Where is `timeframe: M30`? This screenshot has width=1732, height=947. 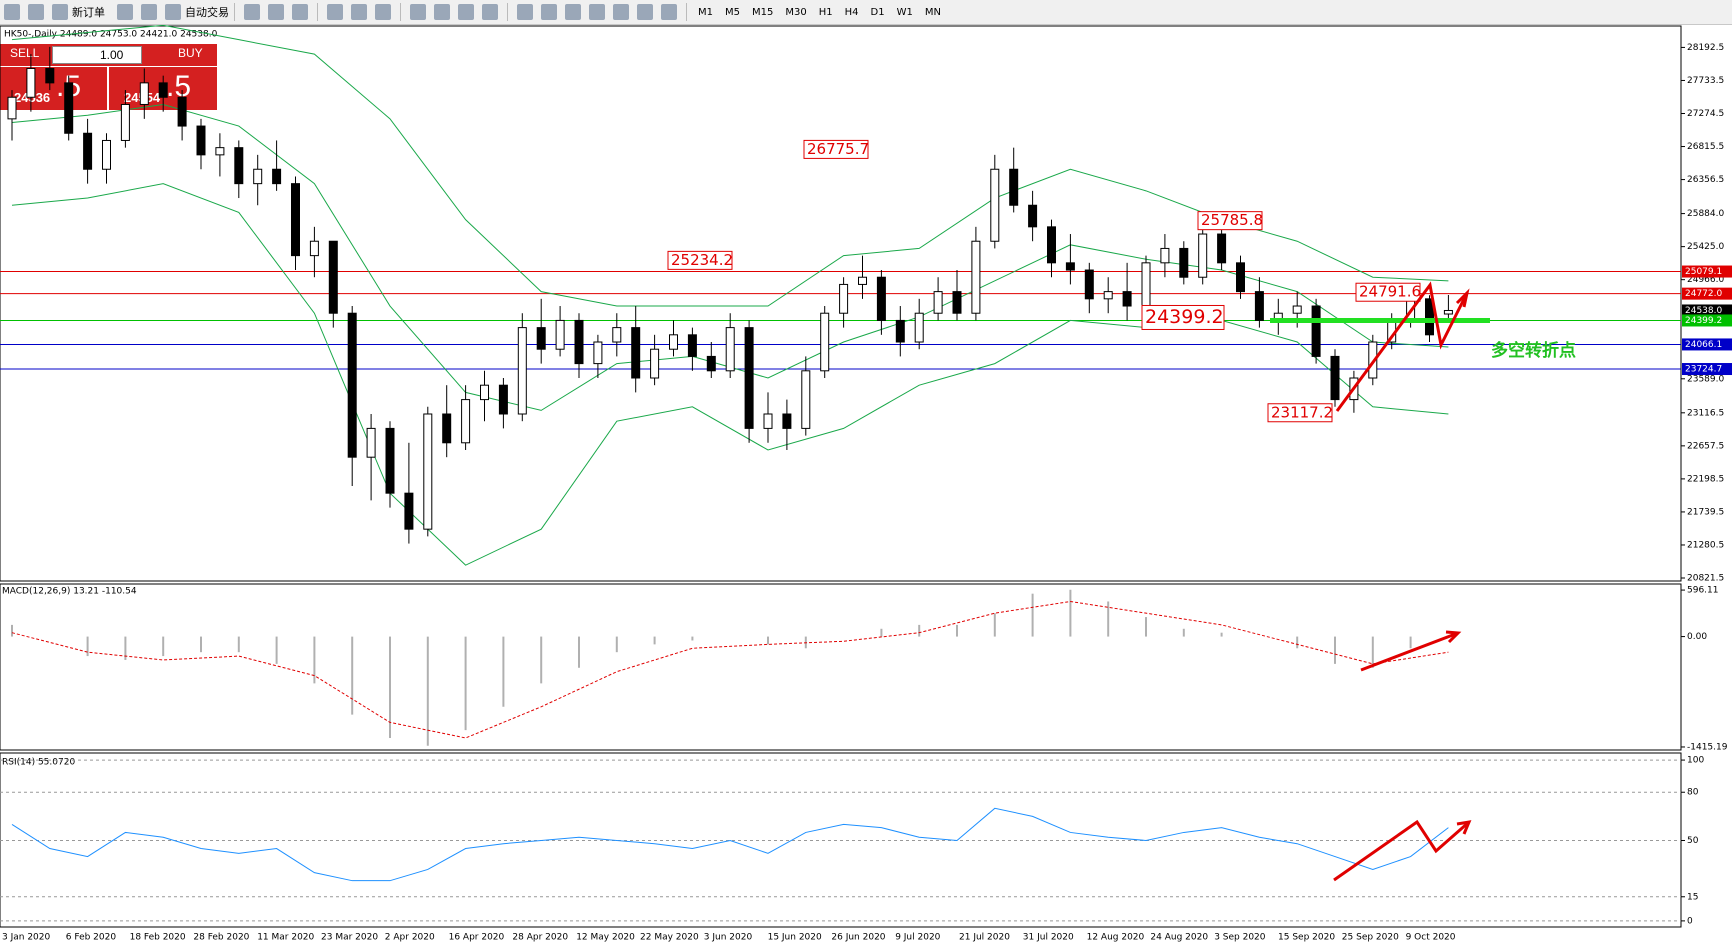
timeframe: M30 is located at coordinates (796, 12).